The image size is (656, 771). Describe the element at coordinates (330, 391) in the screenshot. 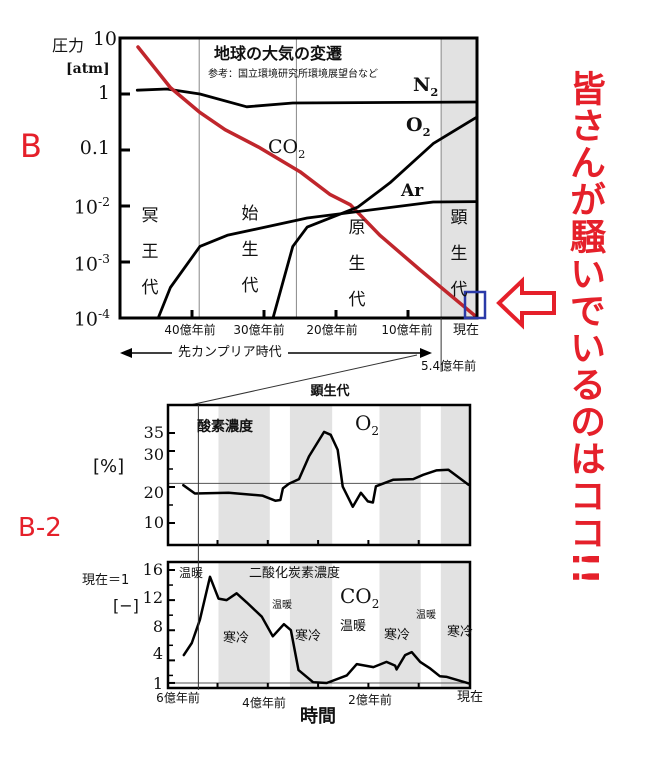

I see `phanerozoic-title: 顕生代` at that location.